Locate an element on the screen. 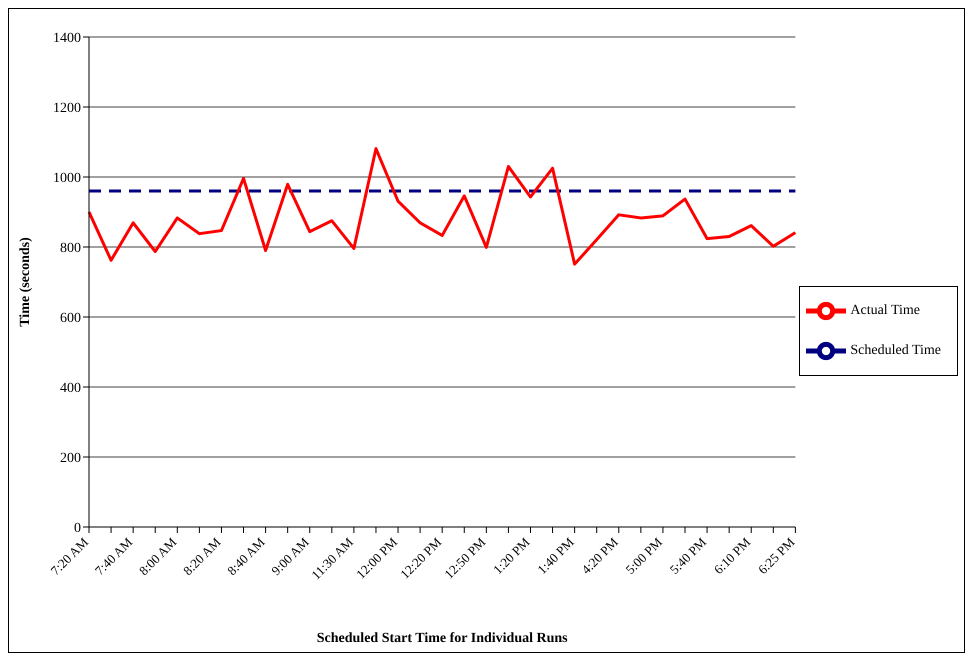  y-tick-label: 200 is located at coordinates (70, 458).